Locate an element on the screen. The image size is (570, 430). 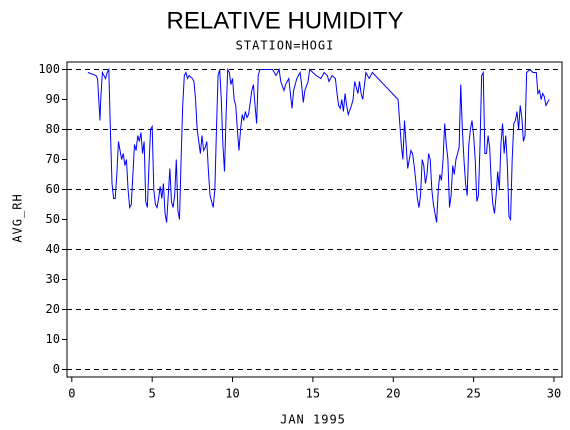
y-tick-label: 80 is located at coordinates (53, 129).